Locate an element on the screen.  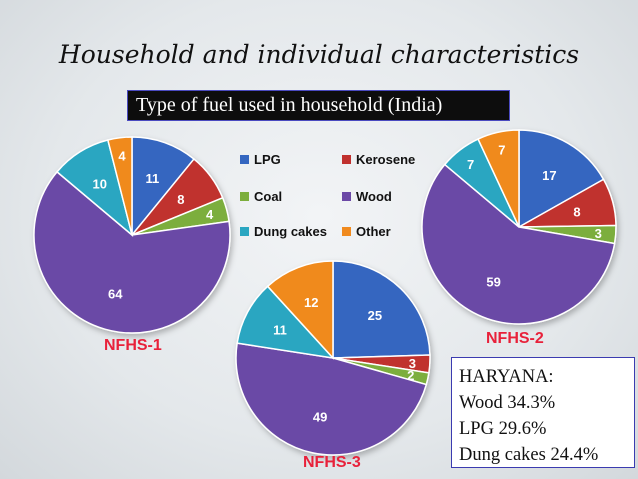
data-label-coal: 4 is located at coordinates (210, 214).